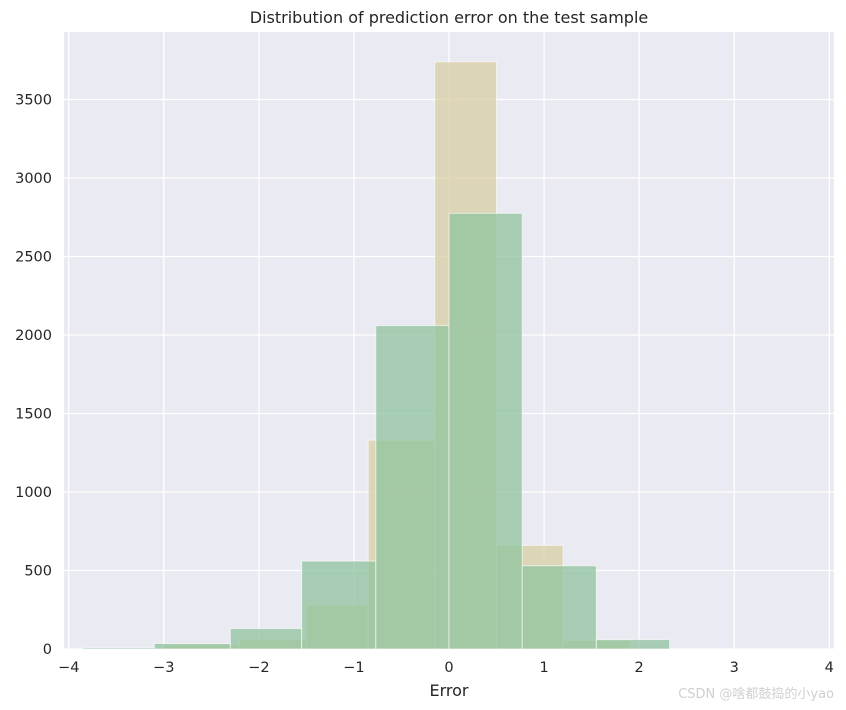  Describe the element at coordinates (68, 668) in the screenshot. I see `x-tick-label: −4` at that location.